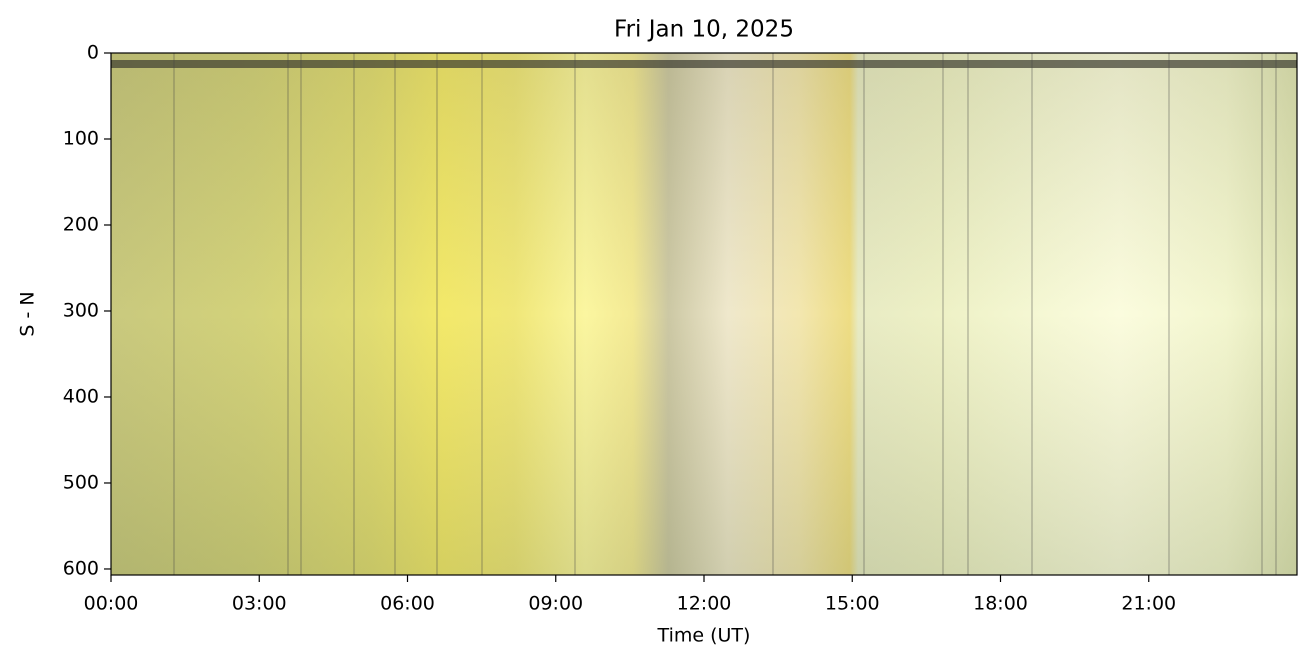 Image resolution: width=1313 pixels, height=665 pixels. I want to click on x-tick-label: 15:00, so click(852, 604).